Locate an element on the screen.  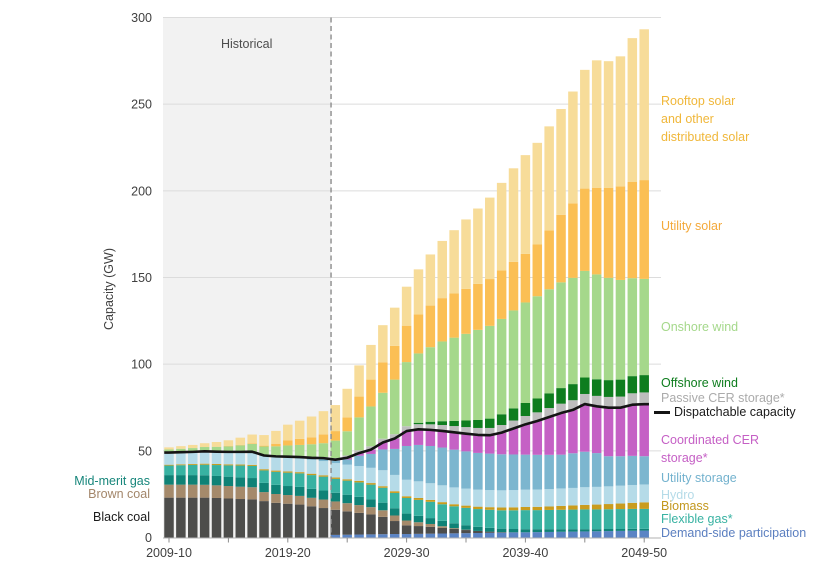
y-axis-title: Capacity (GW) is located at coordinates (109, 289).